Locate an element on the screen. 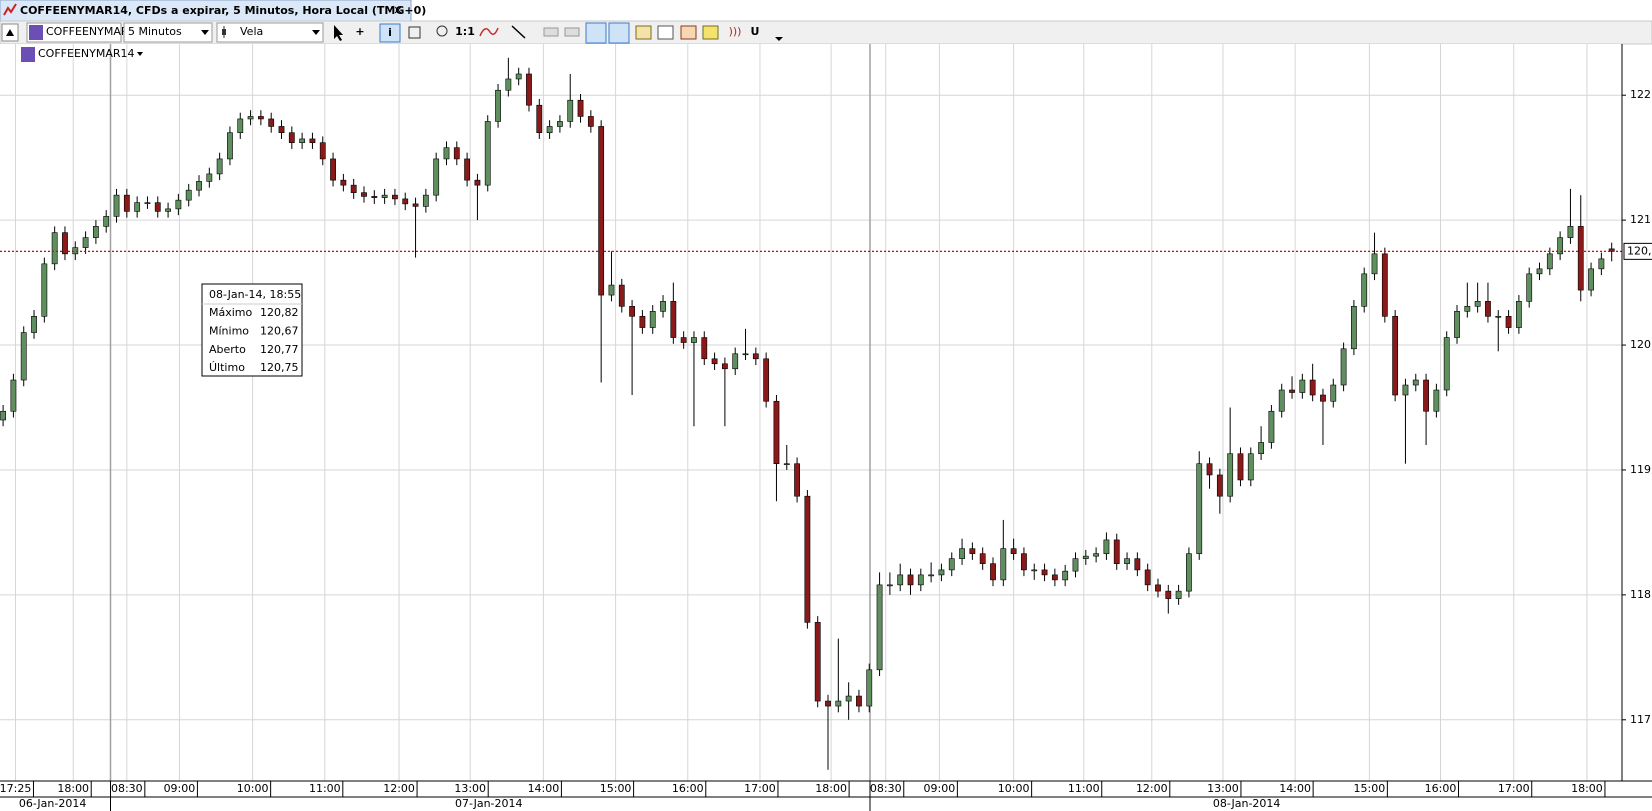 The height and width of the screenshot is (811, 1652). tooltip-row-label: Mínimo is located at coordinates (229, 330).